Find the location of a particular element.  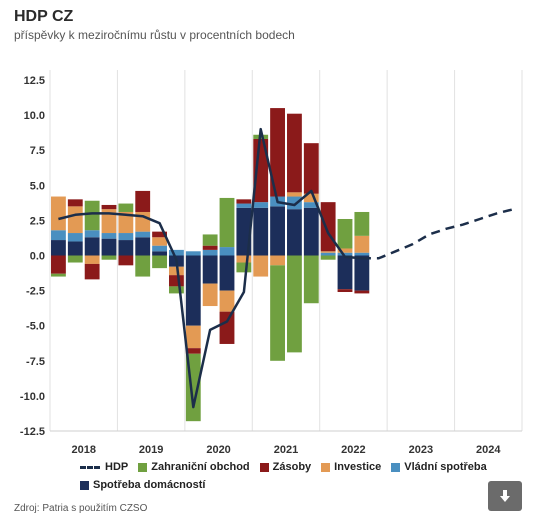

y-tick-label: 12.5 is located at coordinates (34, 81).